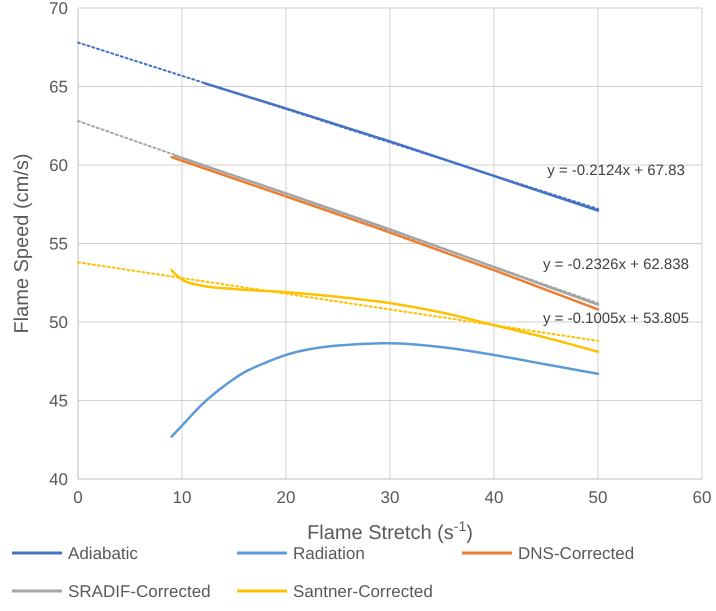 The image size is (716, 611). Describe the element at coordinates (616, 265) in the screenshot. I see `annotation: y = -0.2326x + 62.838` at that location.